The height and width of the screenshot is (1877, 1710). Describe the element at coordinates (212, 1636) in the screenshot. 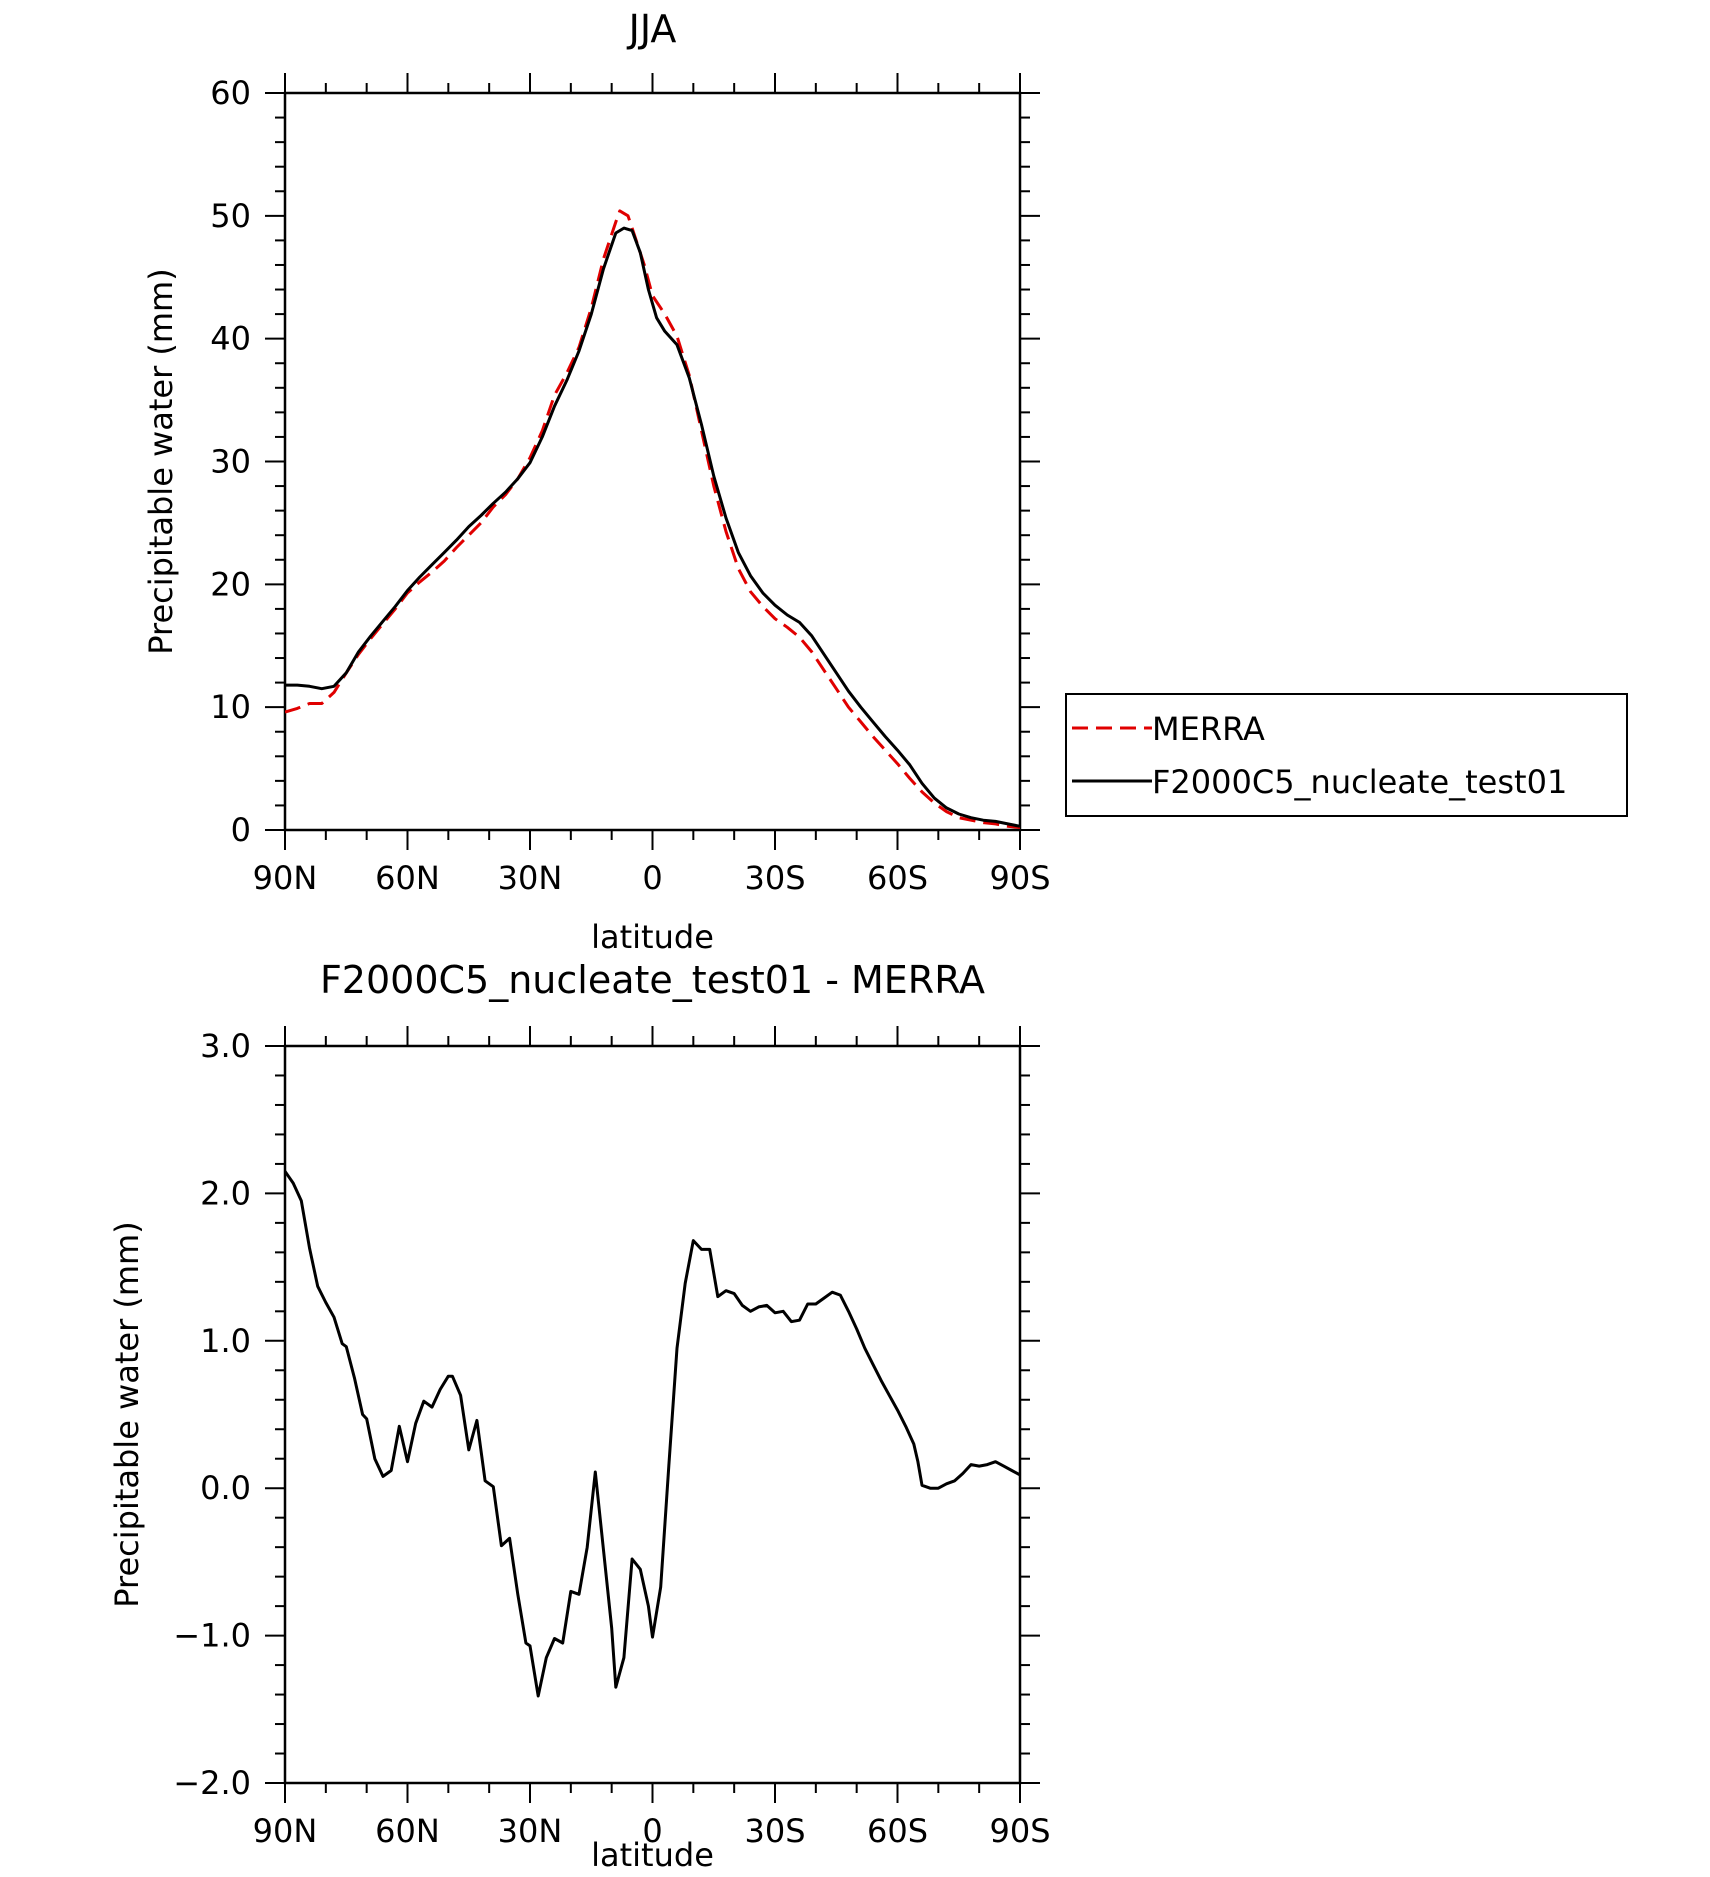

I see `y-tick-label: −1.0` at that location.